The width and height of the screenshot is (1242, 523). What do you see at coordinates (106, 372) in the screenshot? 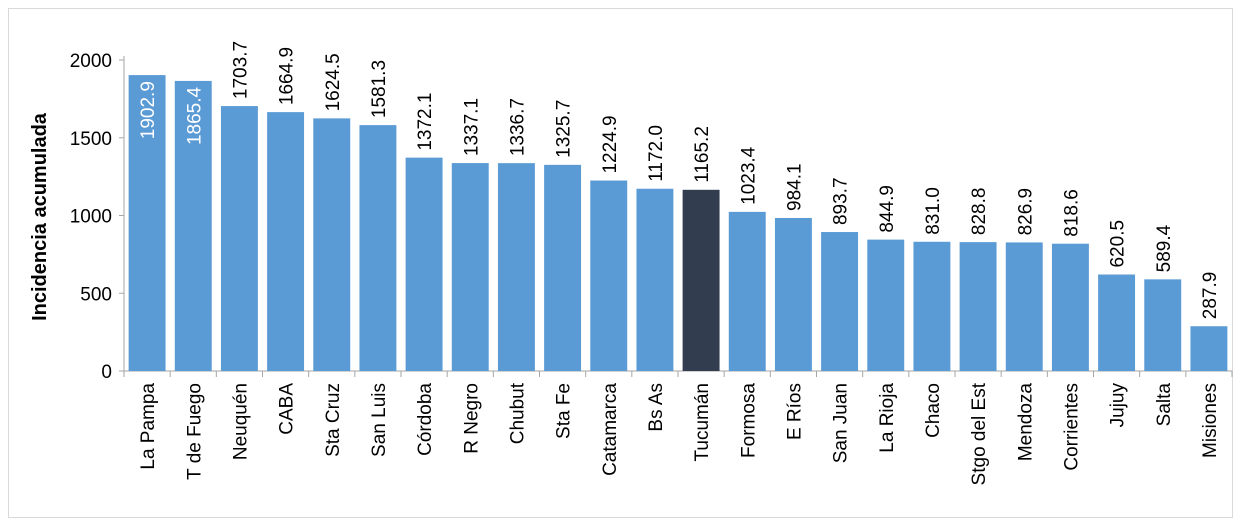
I see `y-tick-label: 0` at bounding box center [106, 372].